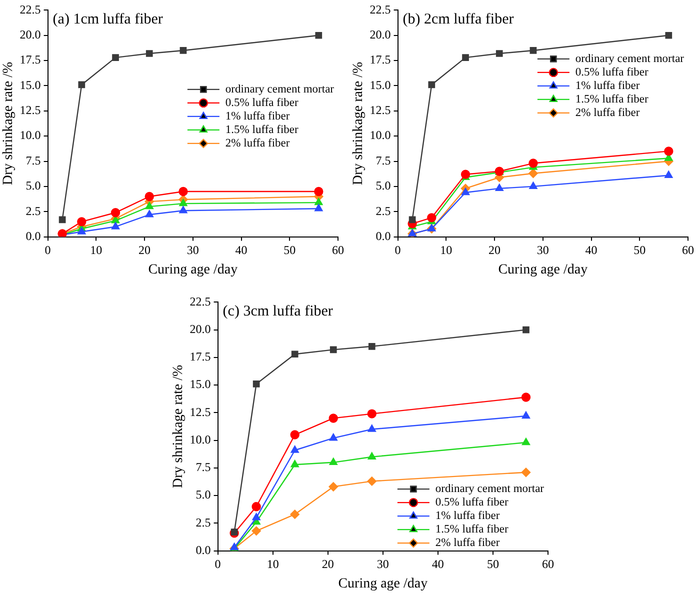 The height and width of the screenshot is (593, 700). I want to click on chart-title: (a) 1cm luffa fiber, so click(107, 20).